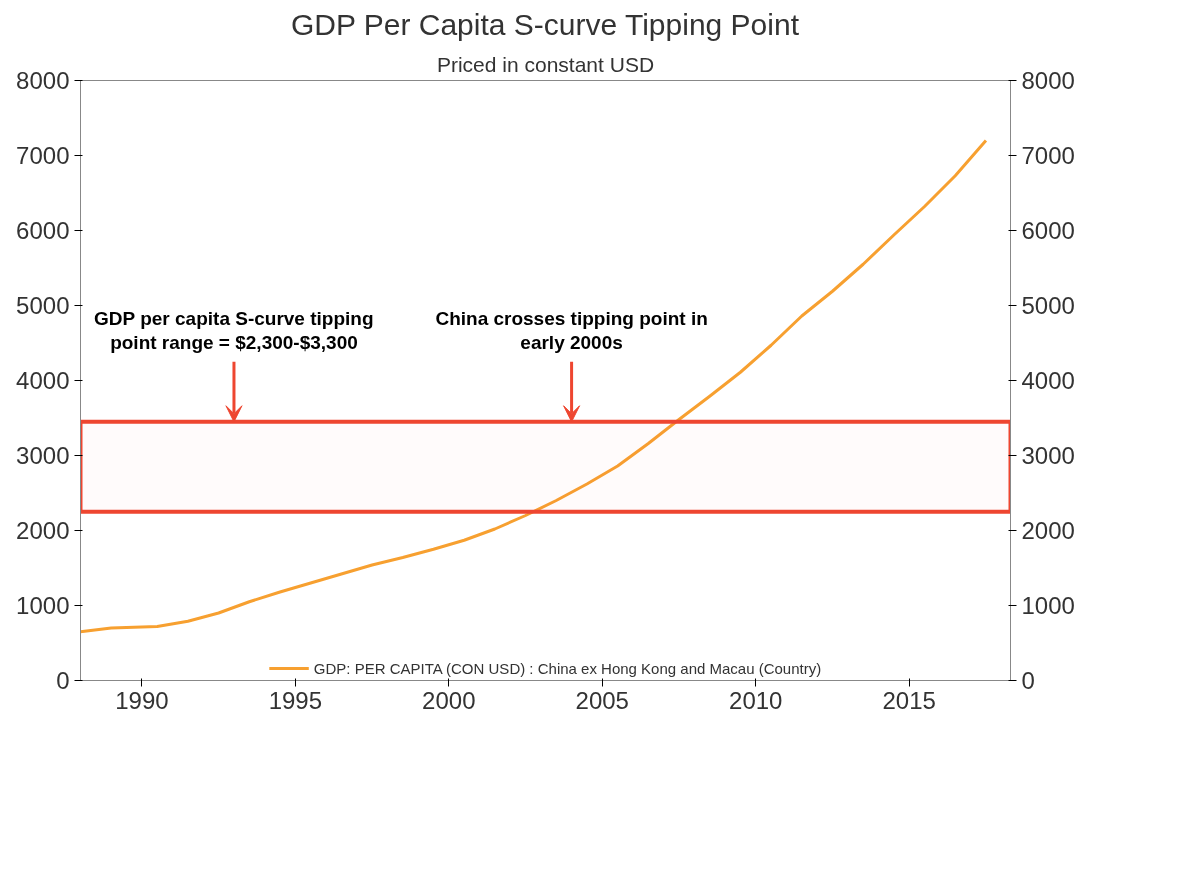  Describe the element at coordinates (1048, 230) in the screenshot. I see `y2-tick-label: 6000` at that location.